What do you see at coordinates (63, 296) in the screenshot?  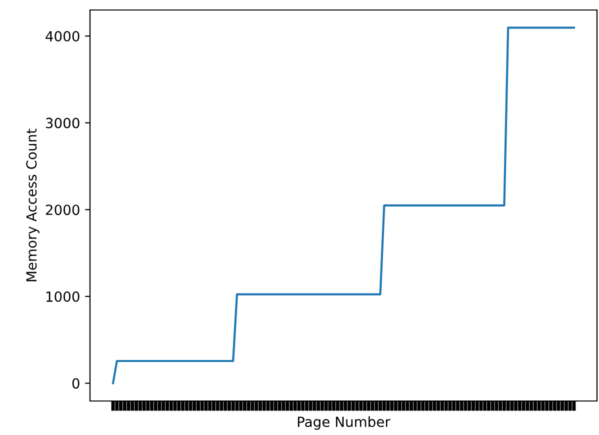 I see `y-tick-label: 1000` at bounding box center [63, 296].